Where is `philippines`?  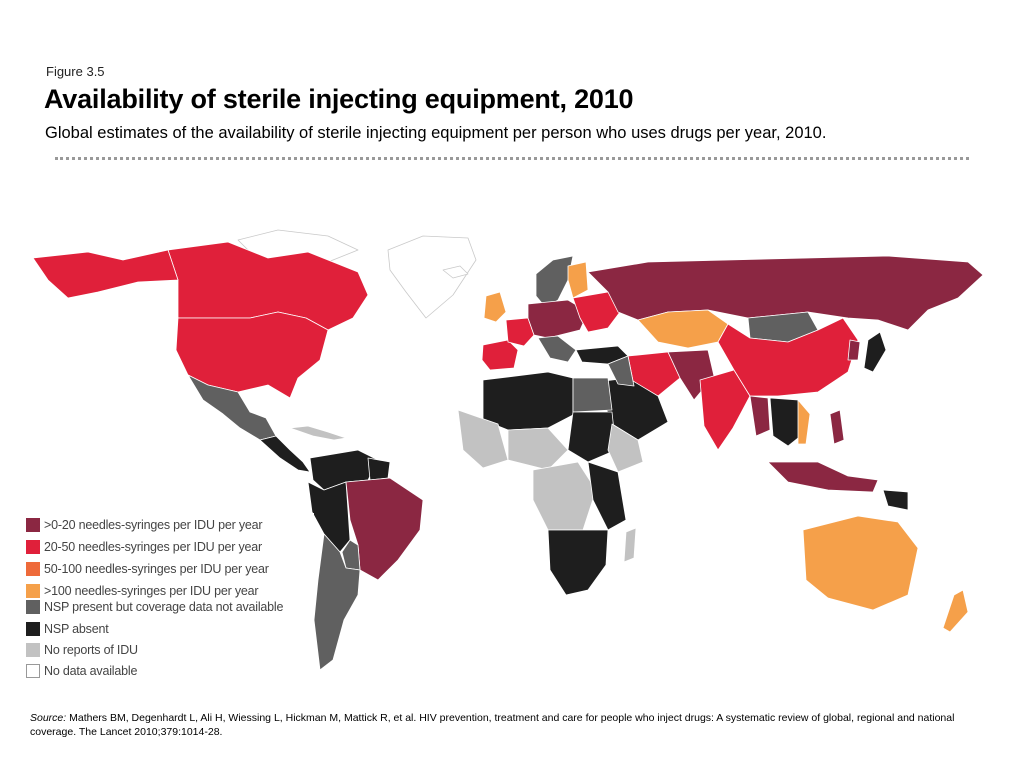
philippines is located at coordinates (837, 427).